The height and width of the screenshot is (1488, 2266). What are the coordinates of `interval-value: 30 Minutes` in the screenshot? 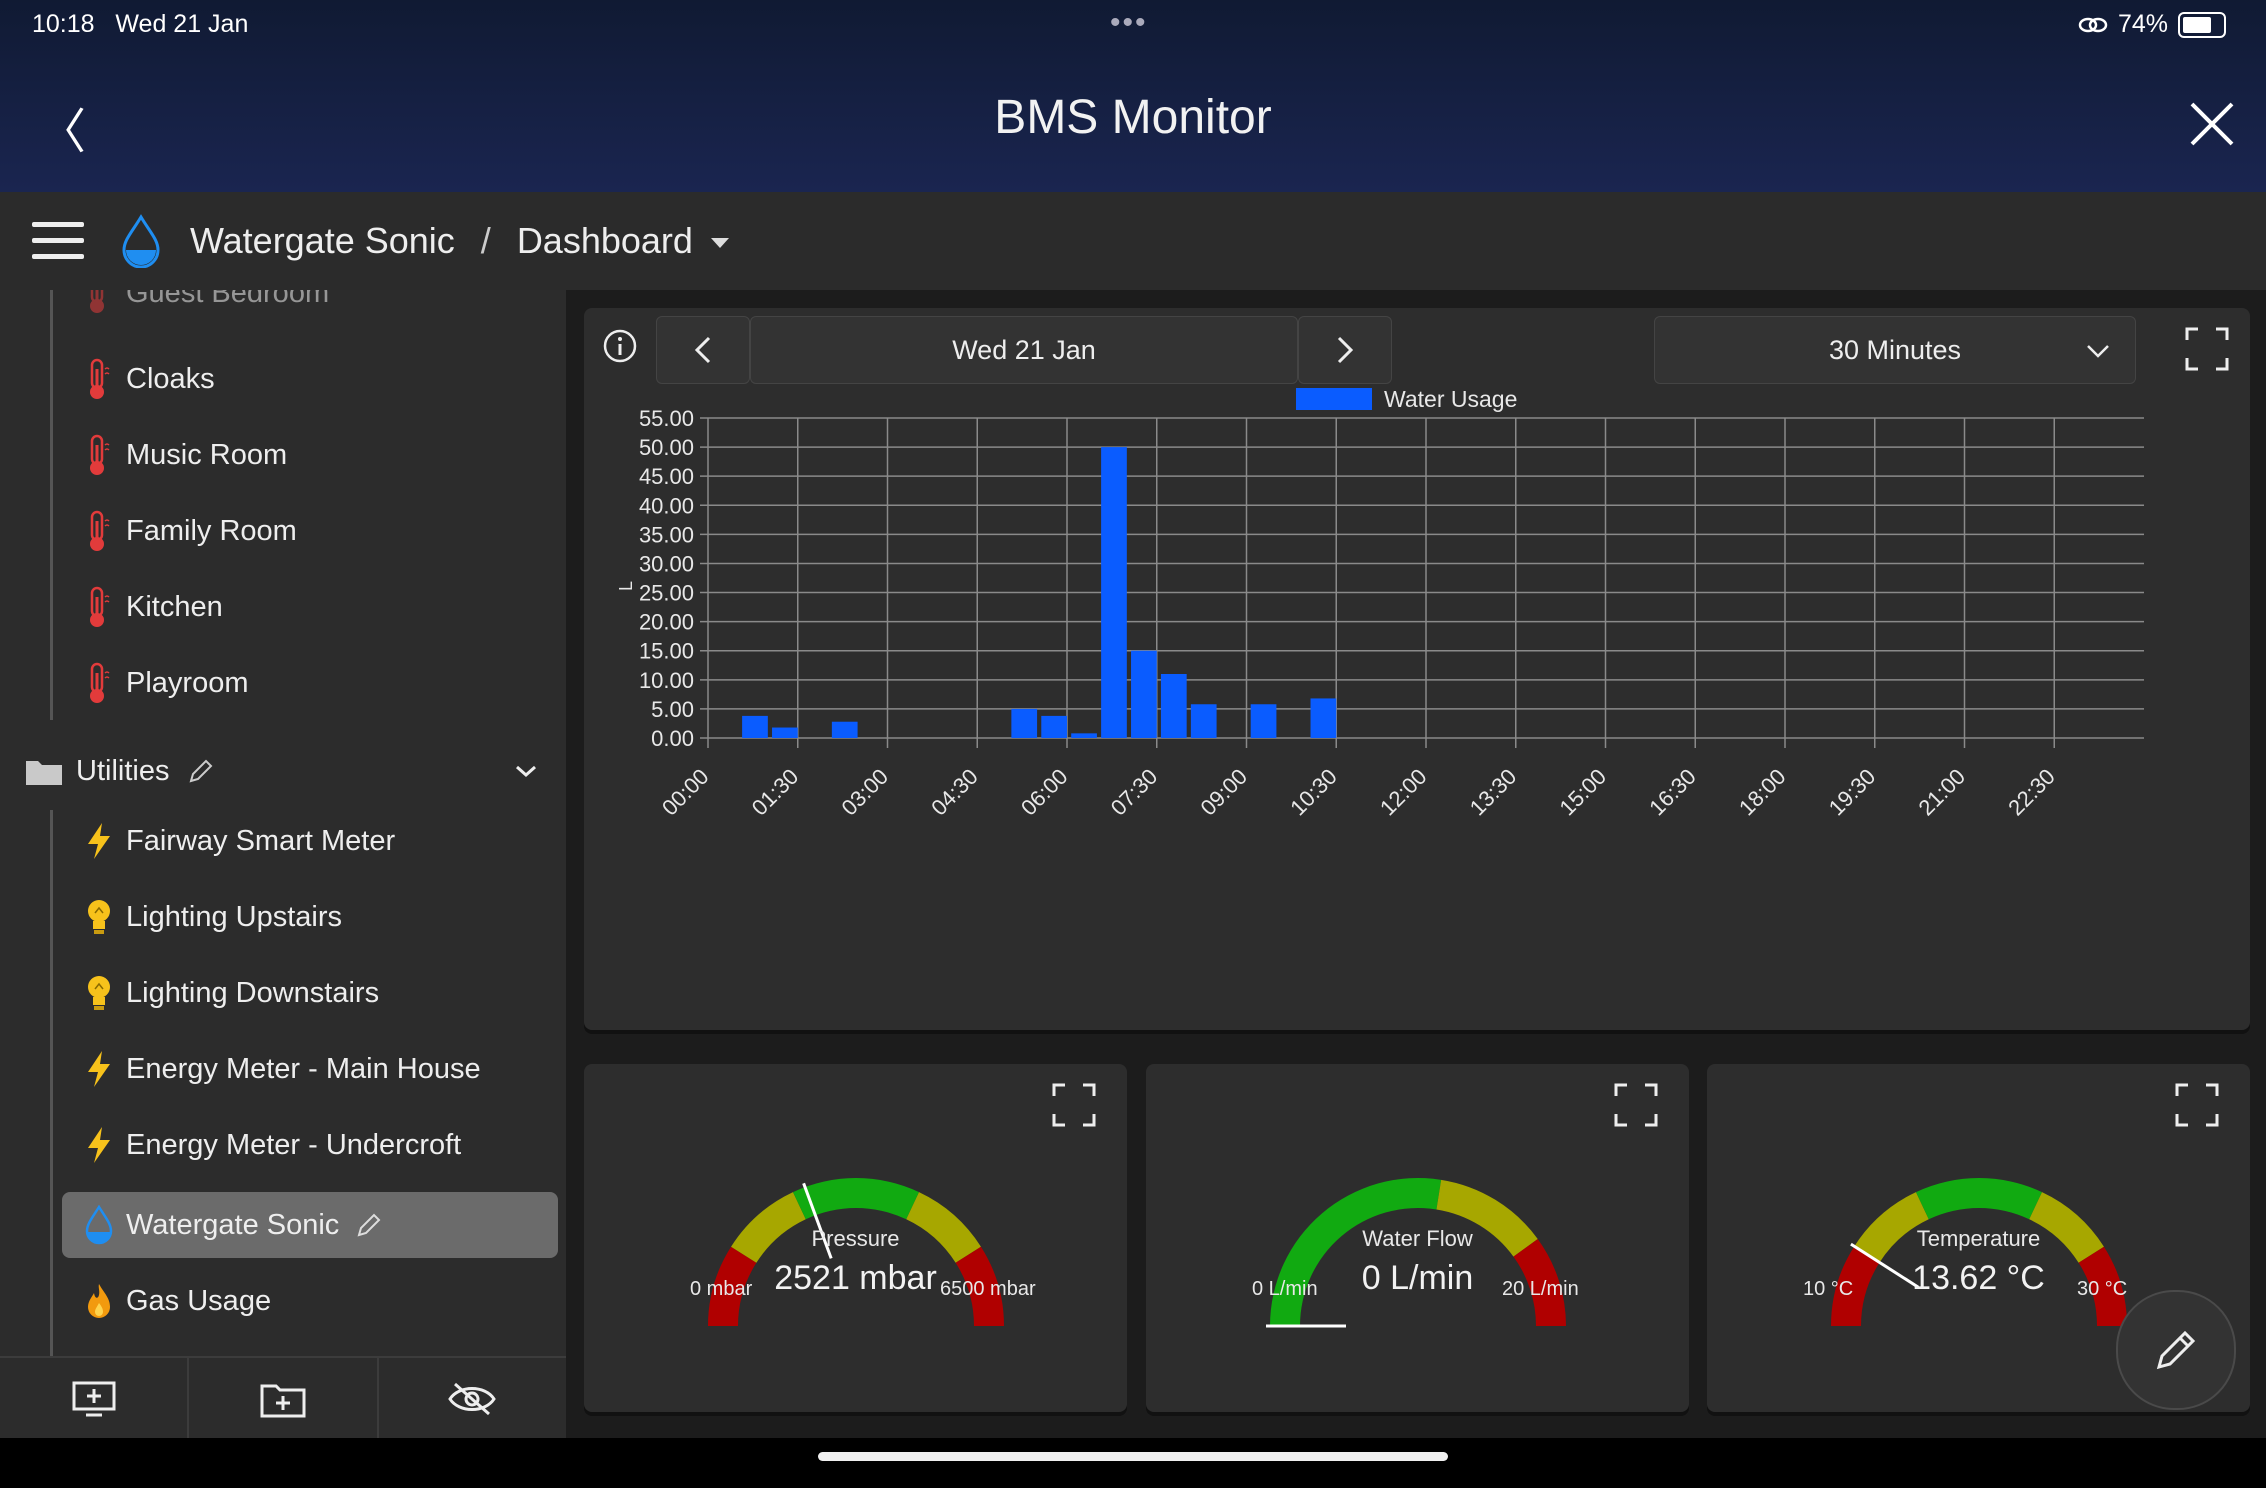 It's located at (1895, 350).